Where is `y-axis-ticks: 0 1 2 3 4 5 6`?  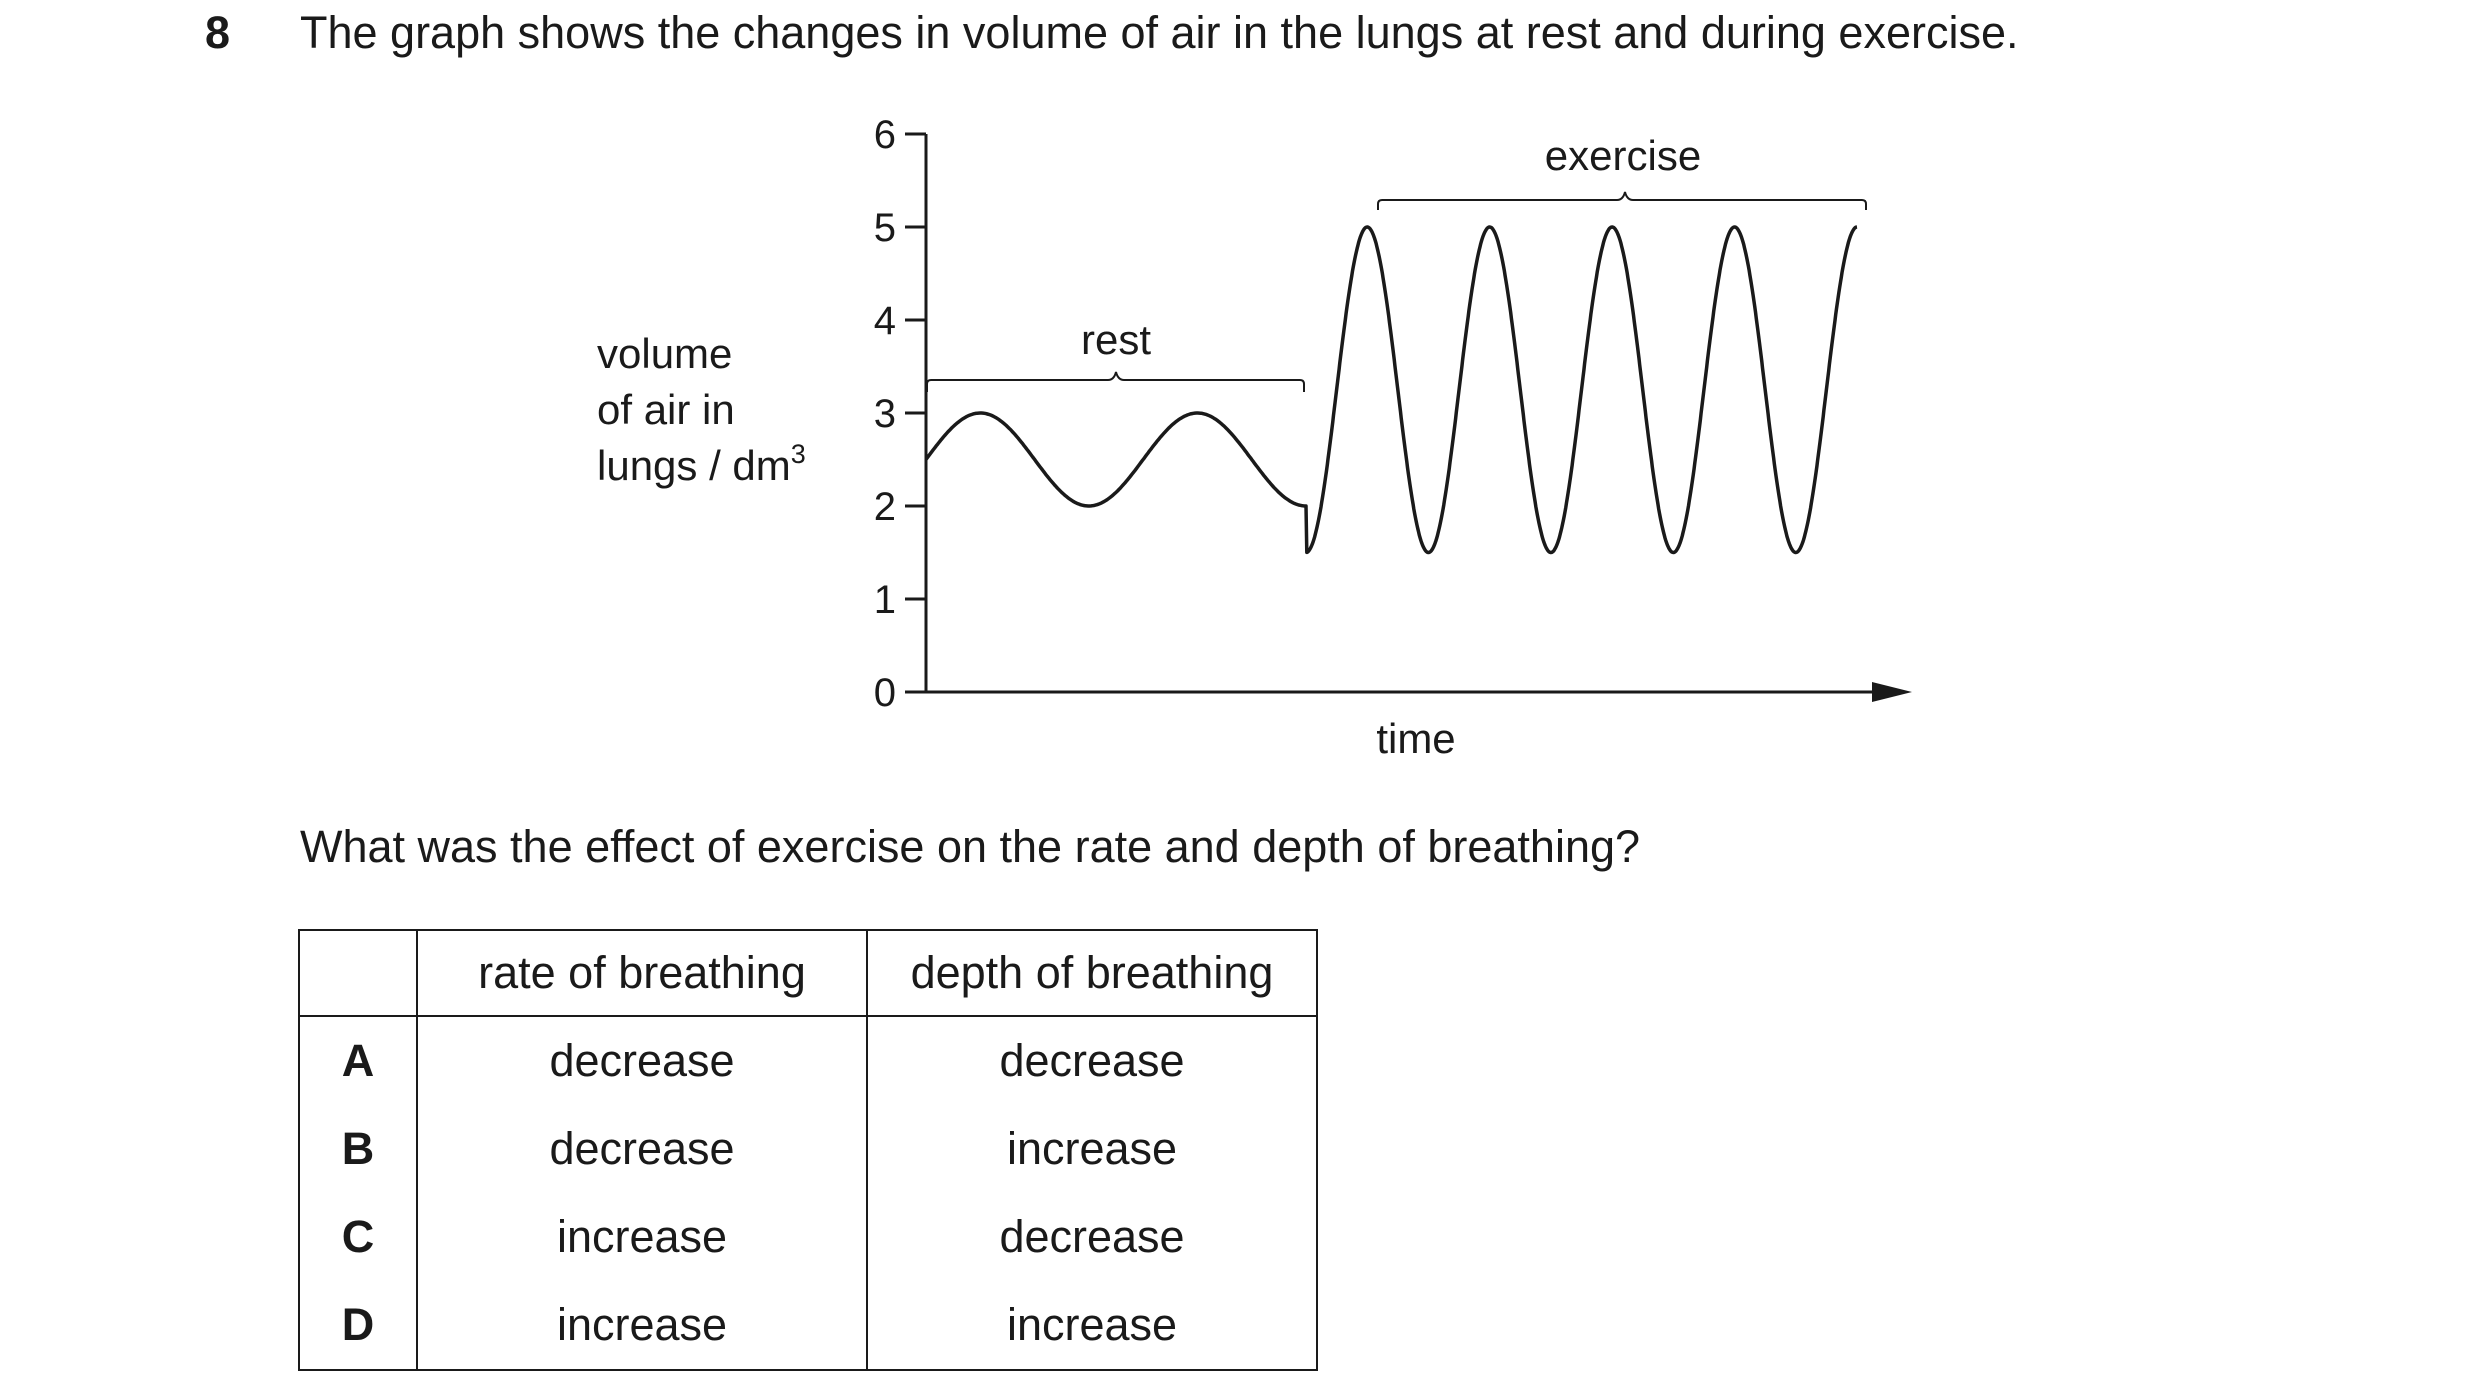
y-axis-ticks: 0 1 2 3 4 5 6 is located at coordinates (900, 414).